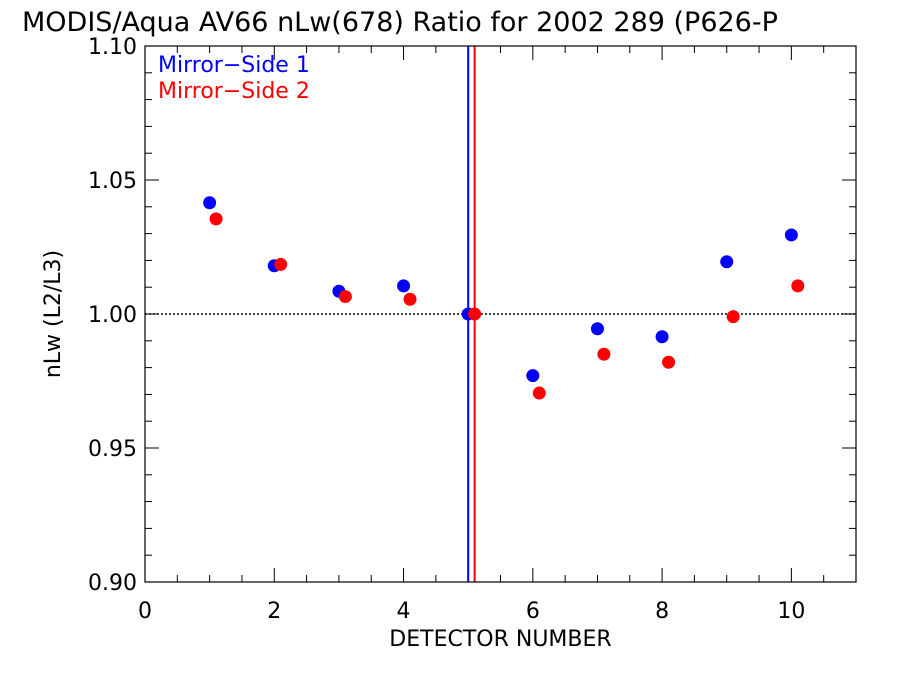 This screenshot has height=675, width=900. Describe the element at coordinates (112, 47) in the screenshot. I see `y-tick-label: 1.10` at that location.